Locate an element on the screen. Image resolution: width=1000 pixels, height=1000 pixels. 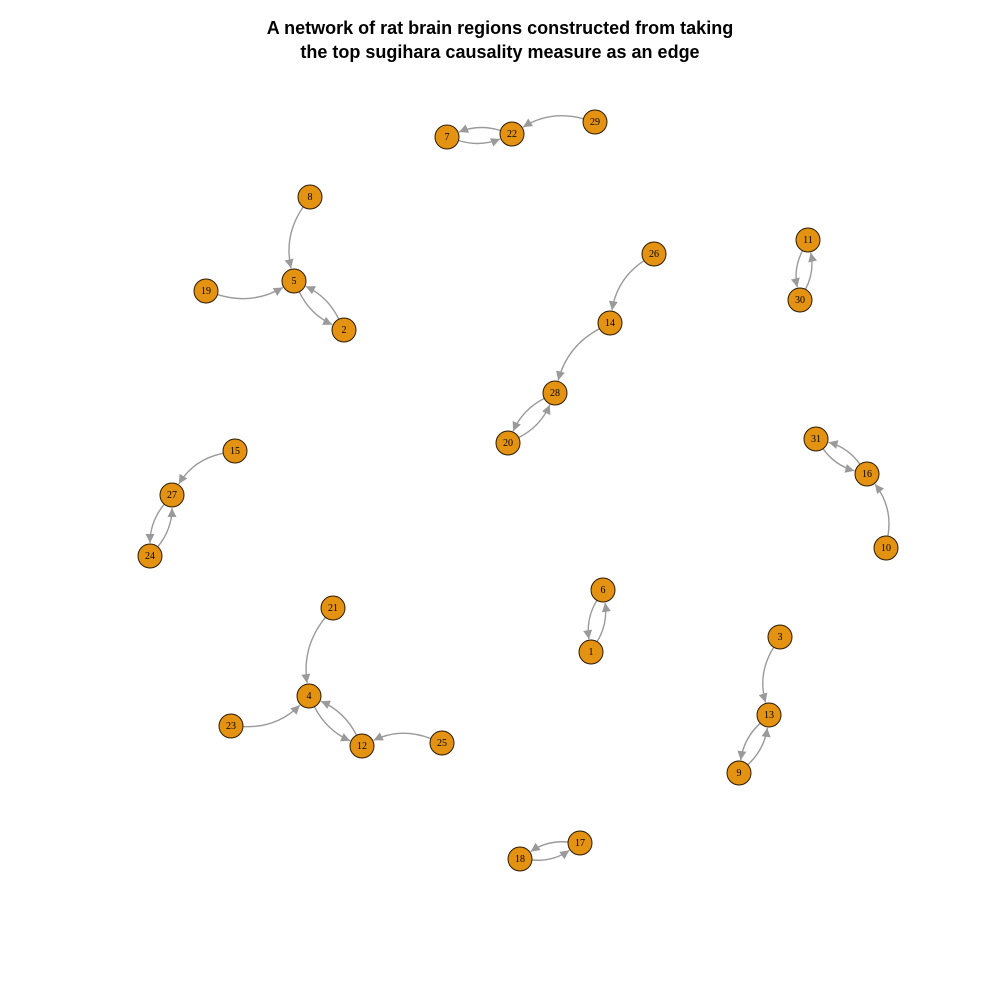
node-26: 26 is located at coordinates (654, 254).